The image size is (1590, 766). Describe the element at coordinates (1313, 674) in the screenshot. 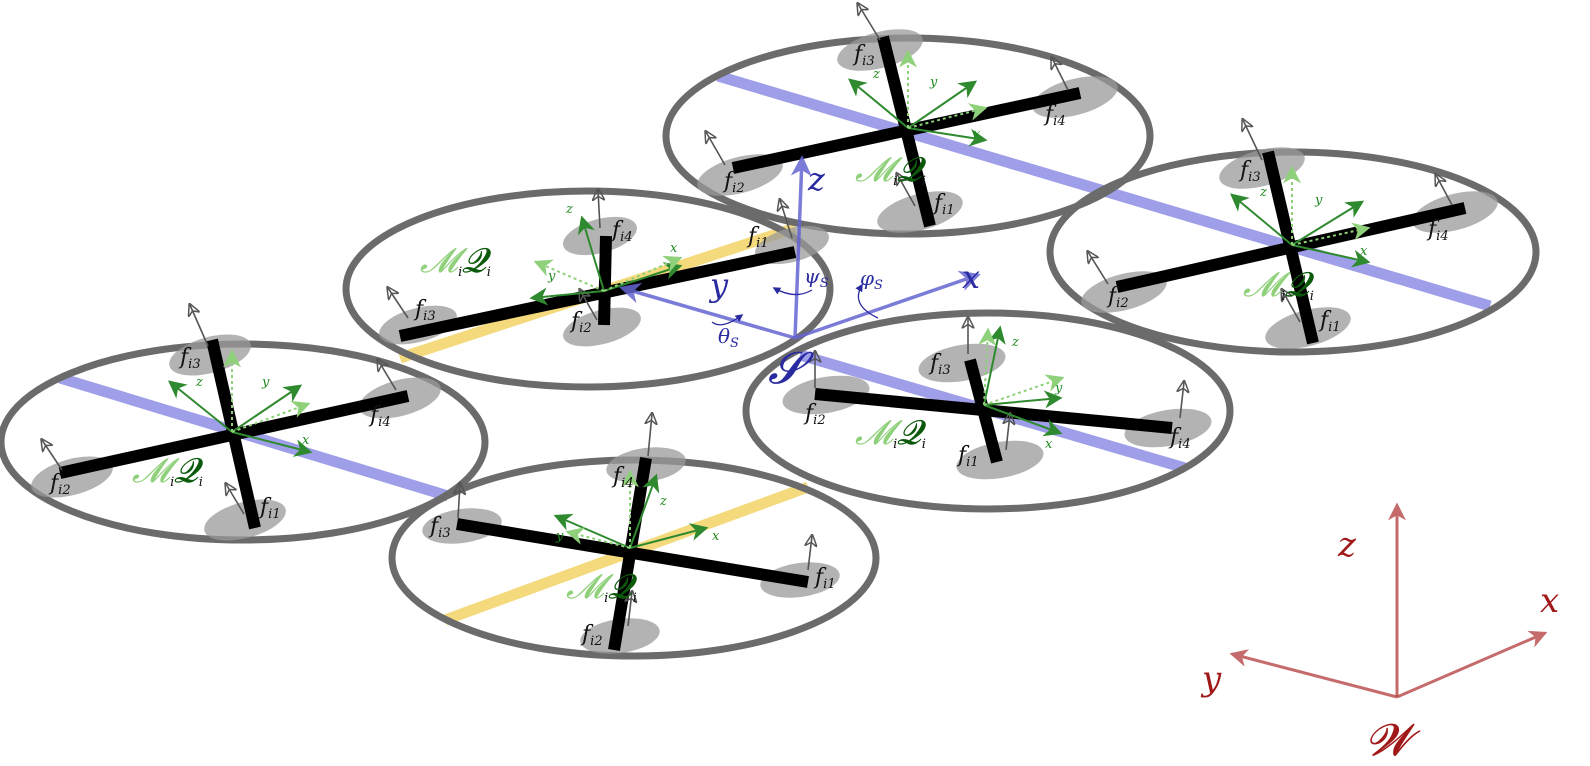

I see `world-y-axis` at that location.